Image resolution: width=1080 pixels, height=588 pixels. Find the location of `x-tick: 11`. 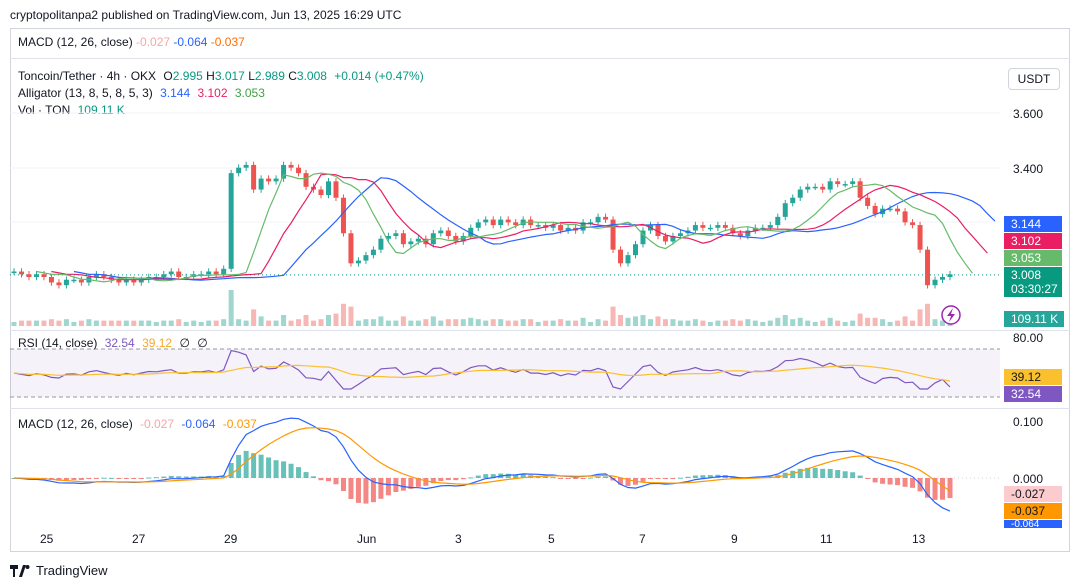

x-tick: 11 is located at coordinates (826, 539).